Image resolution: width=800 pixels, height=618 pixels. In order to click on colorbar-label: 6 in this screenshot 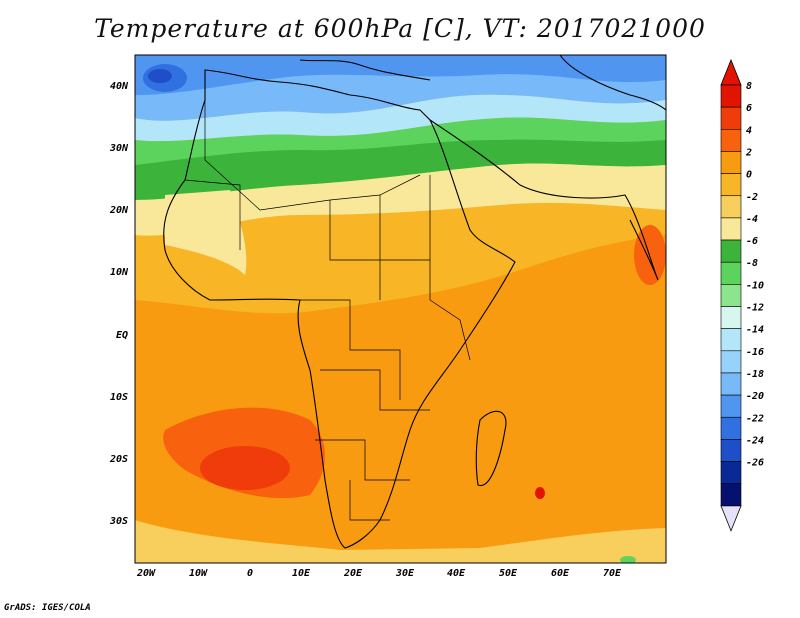, I will do `click(749, 108)`.